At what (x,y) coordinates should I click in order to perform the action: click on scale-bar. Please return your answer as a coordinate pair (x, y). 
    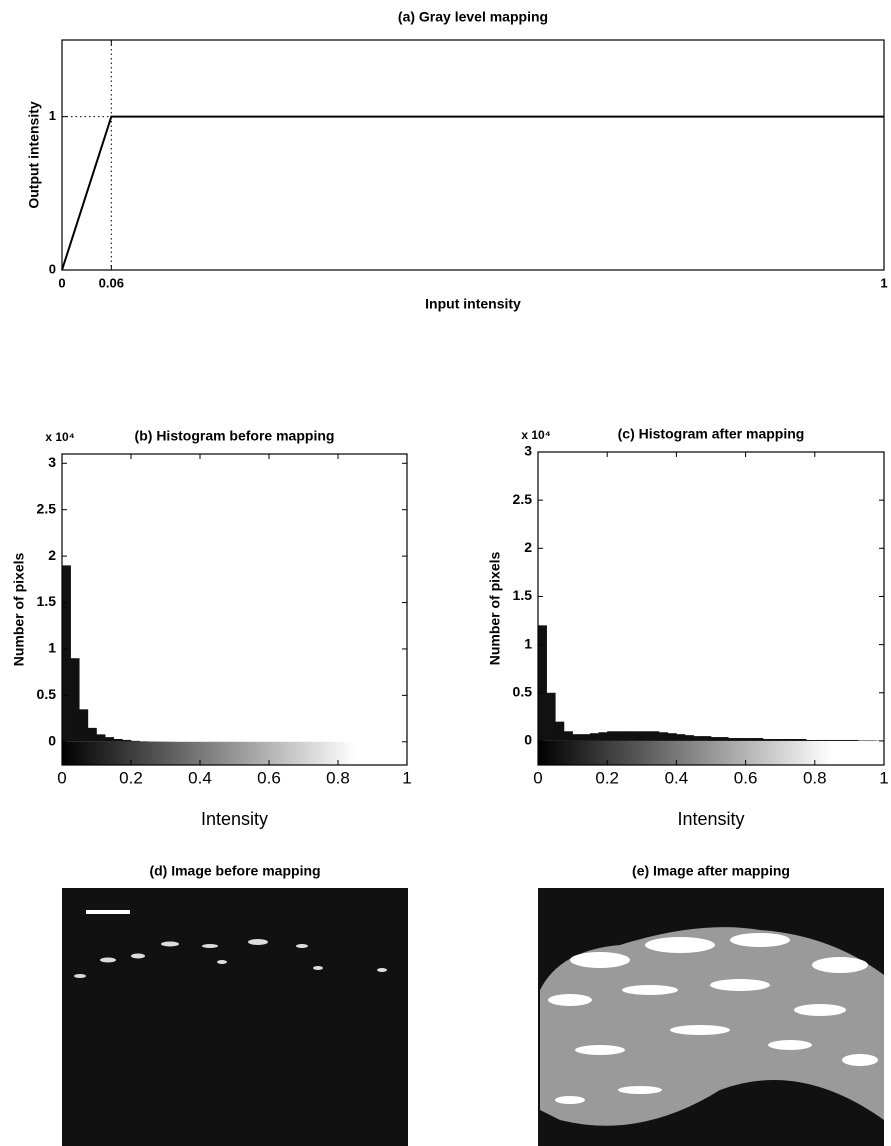
    Looking at the image, I should click on (108, 912).